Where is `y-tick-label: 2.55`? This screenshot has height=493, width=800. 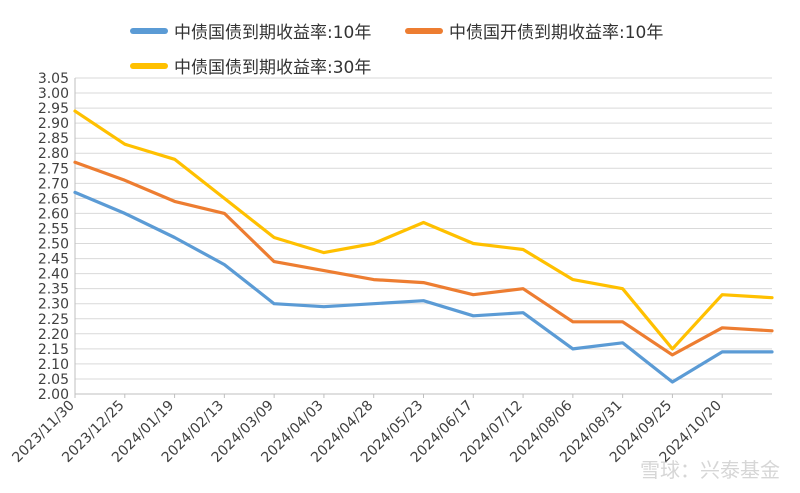
y-tick-label: 2.55 is located at coordinates (53, 229).